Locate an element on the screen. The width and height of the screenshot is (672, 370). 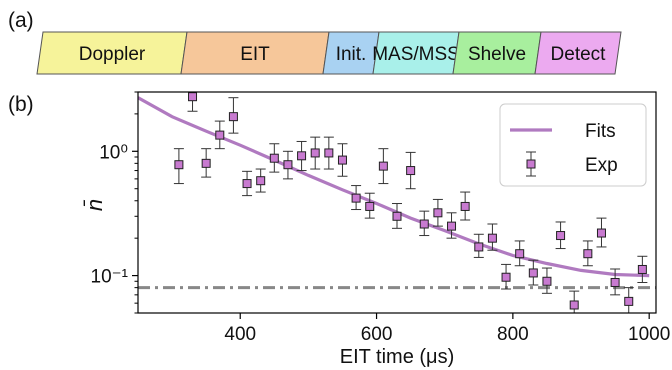
legend-box is located at coordinates (573, 145).